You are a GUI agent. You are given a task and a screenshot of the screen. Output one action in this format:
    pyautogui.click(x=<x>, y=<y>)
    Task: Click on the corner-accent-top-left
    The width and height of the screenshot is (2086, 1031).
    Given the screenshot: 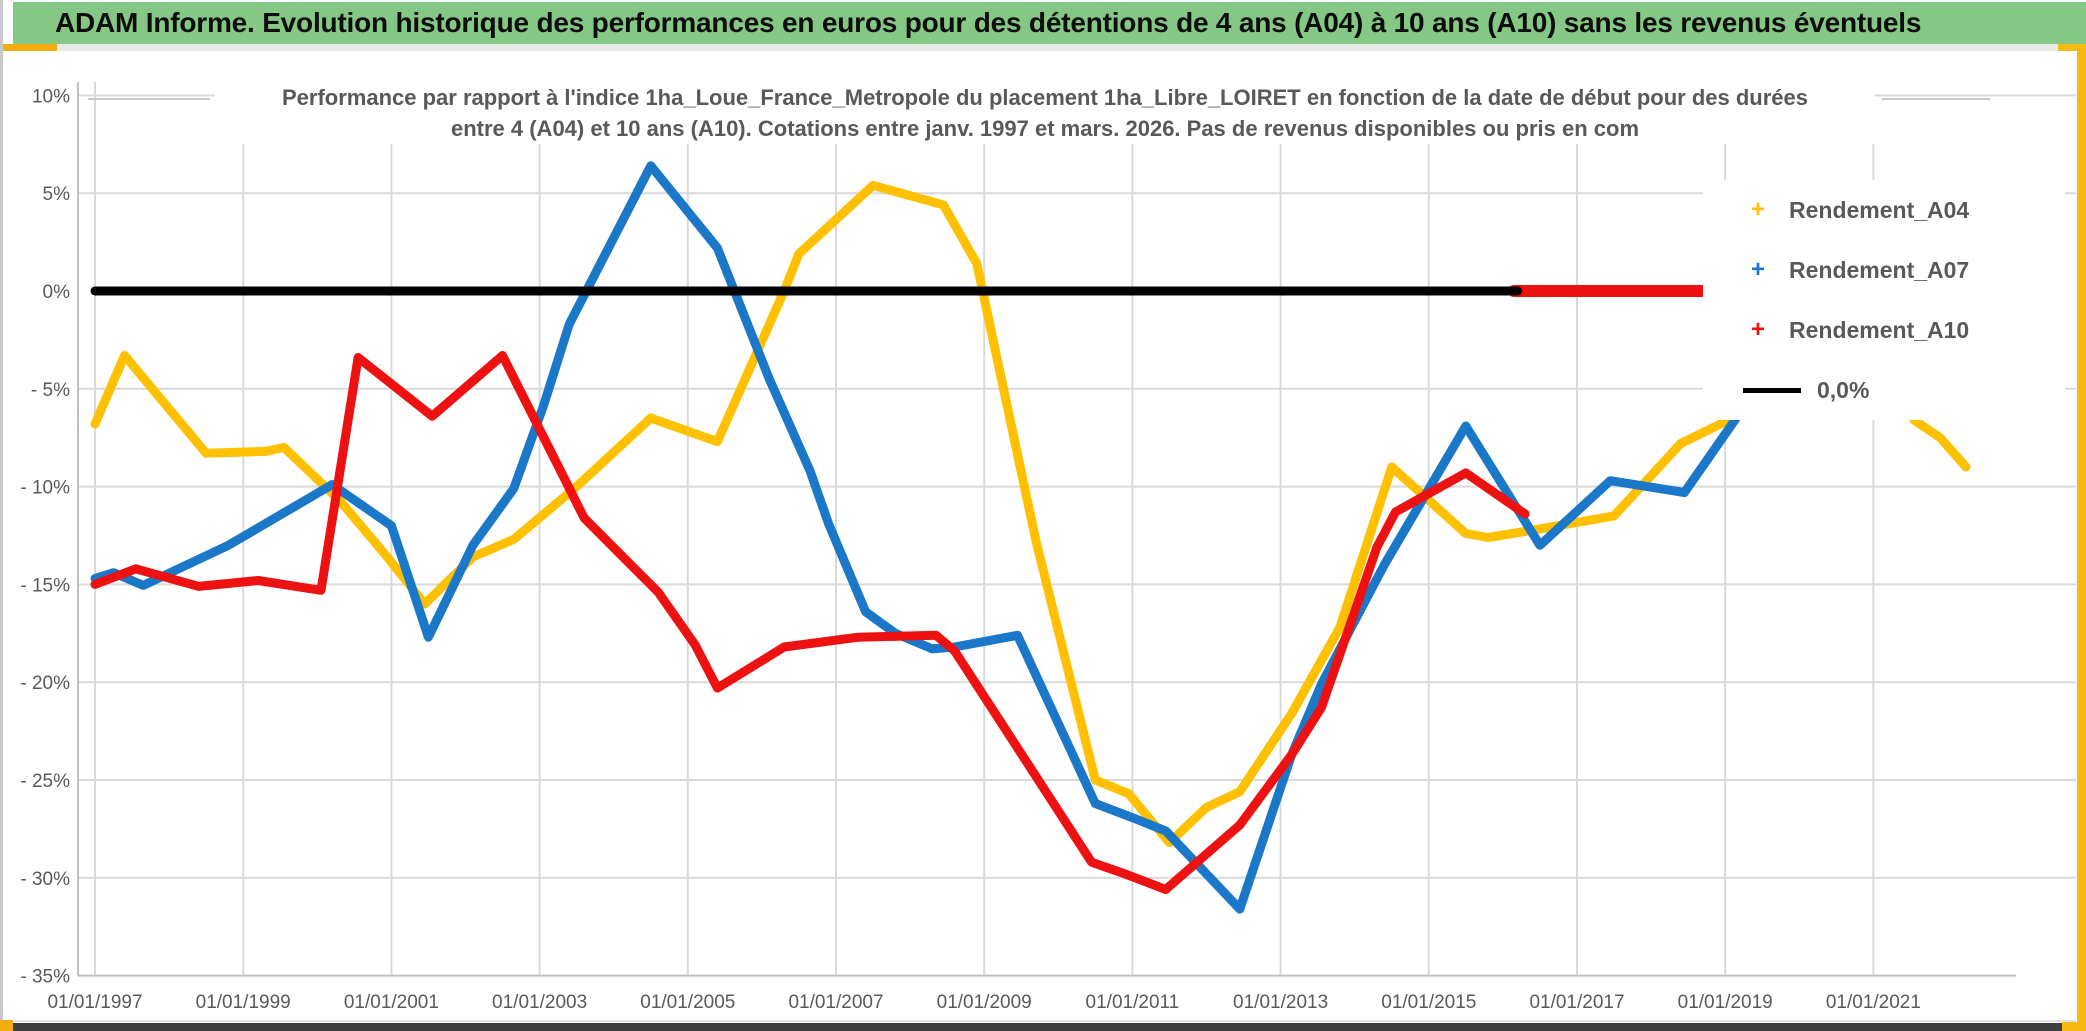 What is the action you would take?
    pyautogui.click(x=30, y=47)
    